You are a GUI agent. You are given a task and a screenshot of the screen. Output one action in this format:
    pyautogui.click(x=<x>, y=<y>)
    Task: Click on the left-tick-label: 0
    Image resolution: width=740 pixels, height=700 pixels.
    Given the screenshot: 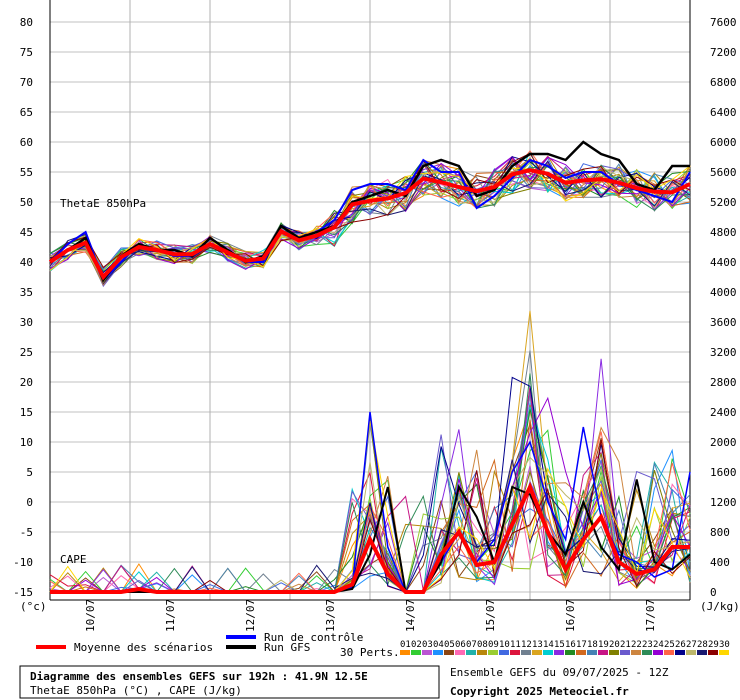 What is the action you would take?
    pyautogui.click(x=29, y=502)
    